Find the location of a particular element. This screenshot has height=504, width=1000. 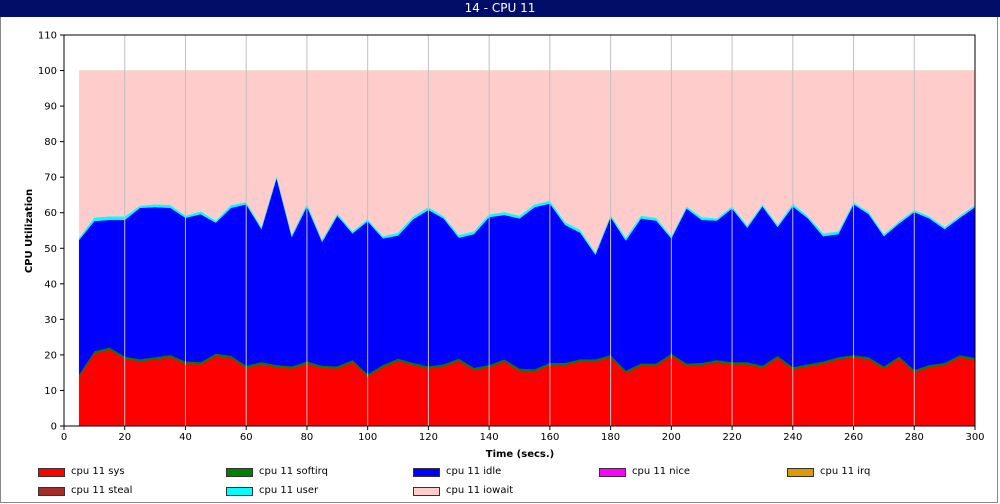

y-axis-label: CPU Utilization is located at coordinates (29, 231).